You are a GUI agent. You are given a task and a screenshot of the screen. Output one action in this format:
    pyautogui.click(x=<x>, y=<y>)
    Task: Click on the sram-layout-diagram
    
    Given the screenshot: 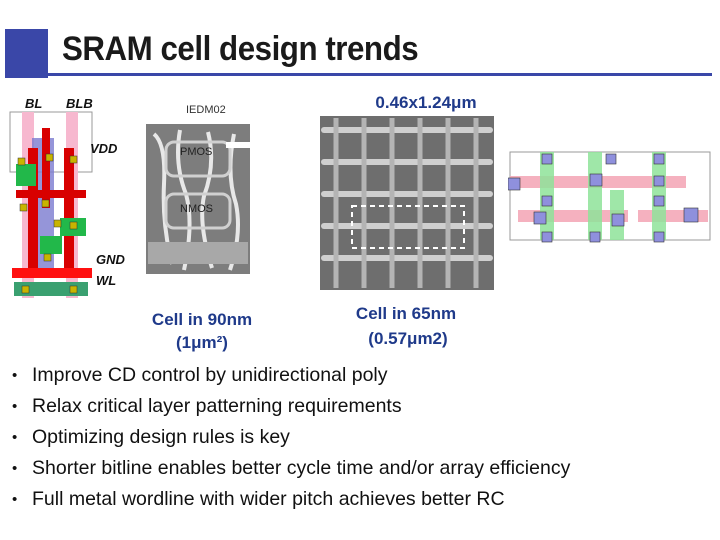 What is the action you would take?
    pyautogui.click(x=51, y=204)
    